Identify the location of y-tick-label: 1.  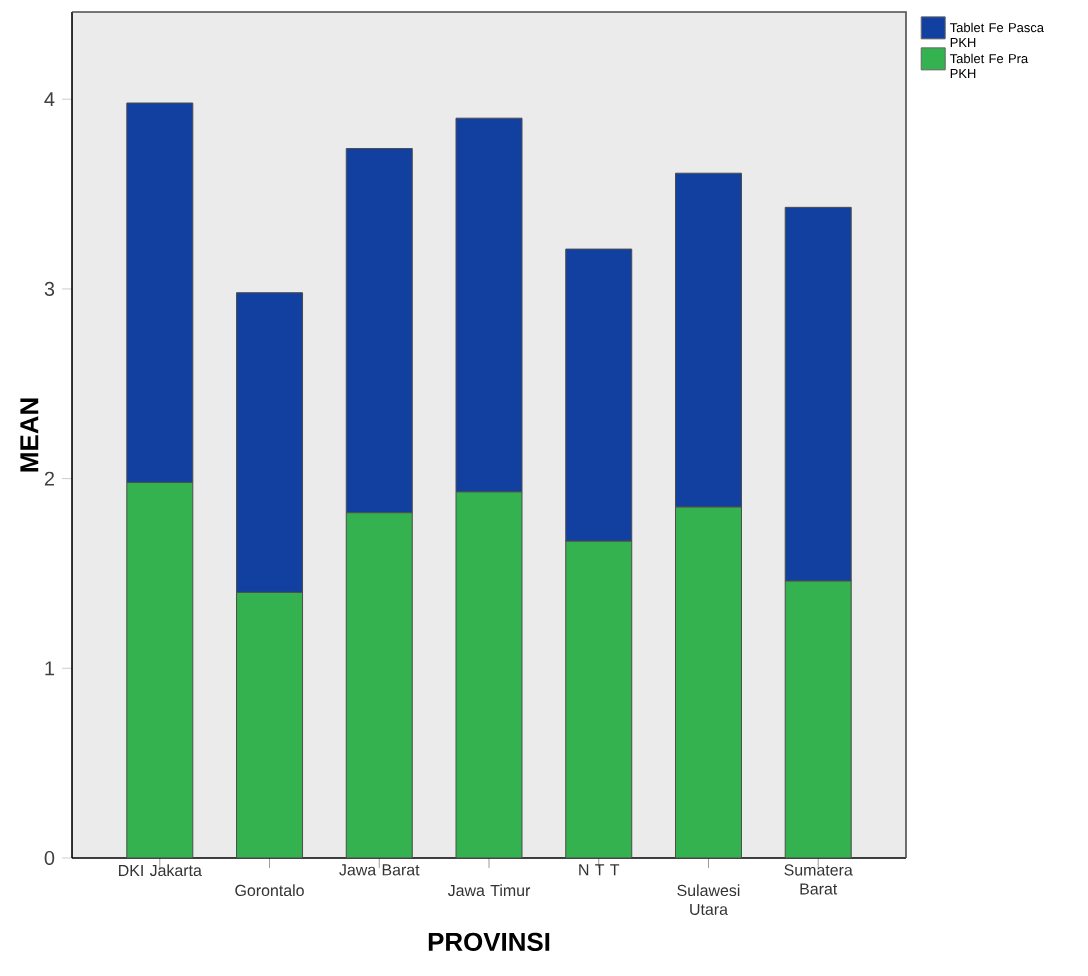
(50, 668).